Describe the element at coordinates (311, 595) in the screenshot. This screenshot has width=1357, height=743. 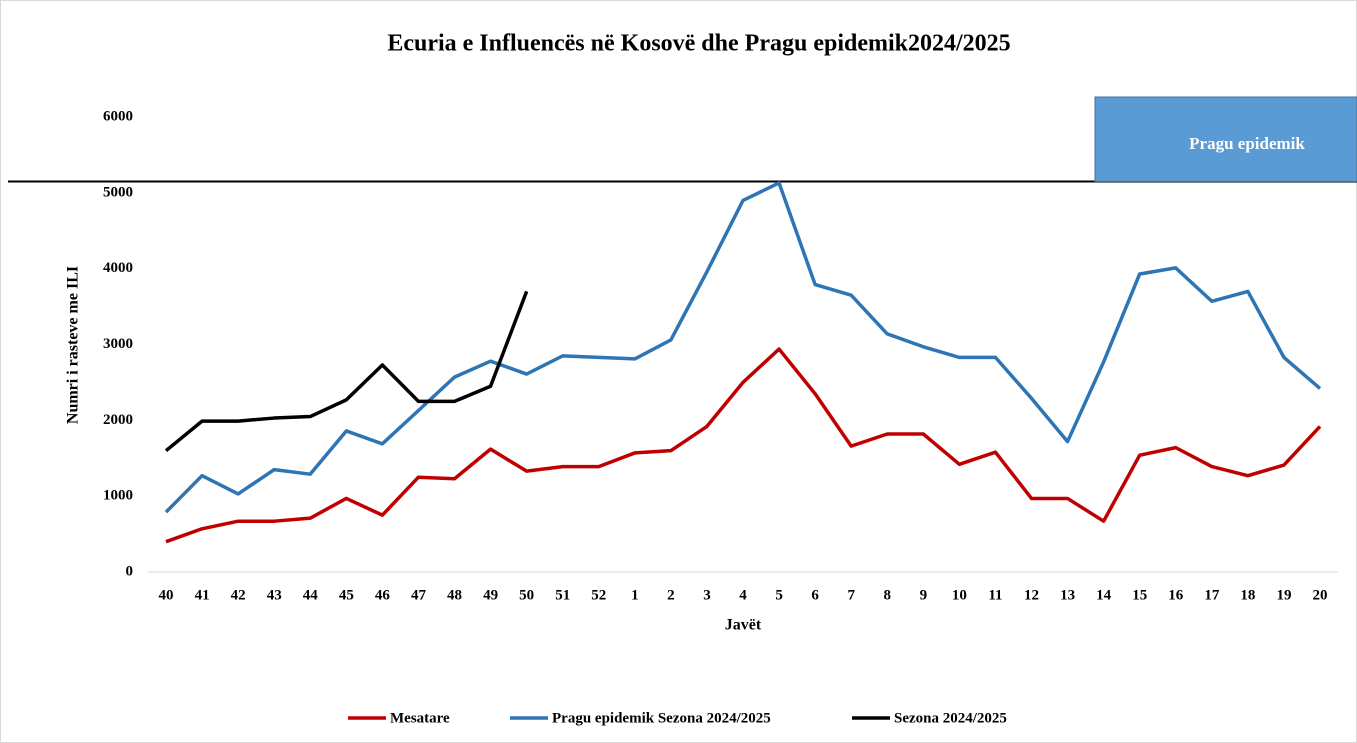
I see `x-tick-label: 44` at that location.